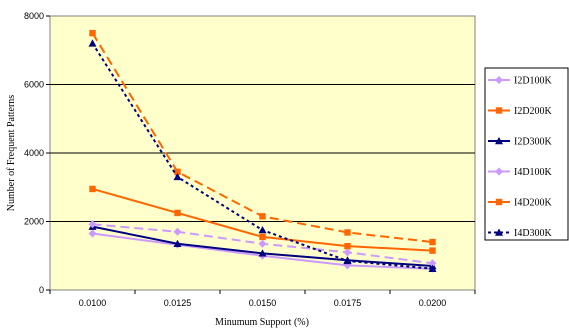 The width and height of the screenshot is (569, 332). I want to click on y-tick-label: 4000, so click(34, 153).